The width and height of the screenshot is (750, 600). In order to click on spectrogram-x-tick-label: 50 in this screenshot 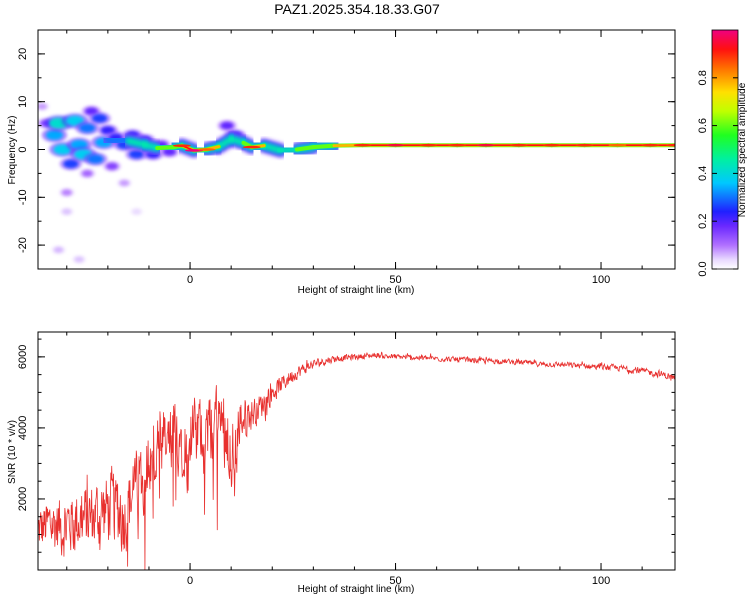, I will do `click(395, 280)`.